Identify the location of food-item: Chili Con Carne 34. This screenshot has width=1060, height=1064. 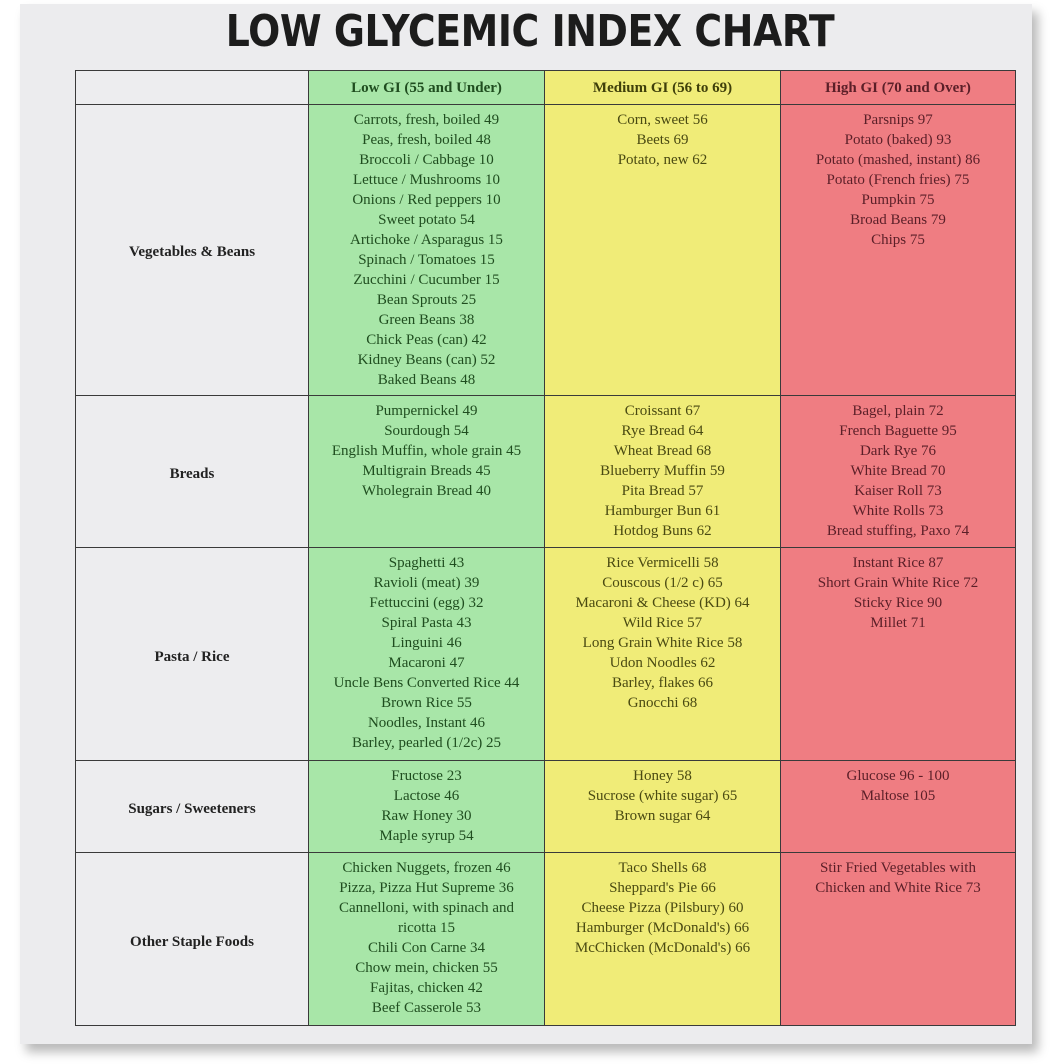
(426, 948).